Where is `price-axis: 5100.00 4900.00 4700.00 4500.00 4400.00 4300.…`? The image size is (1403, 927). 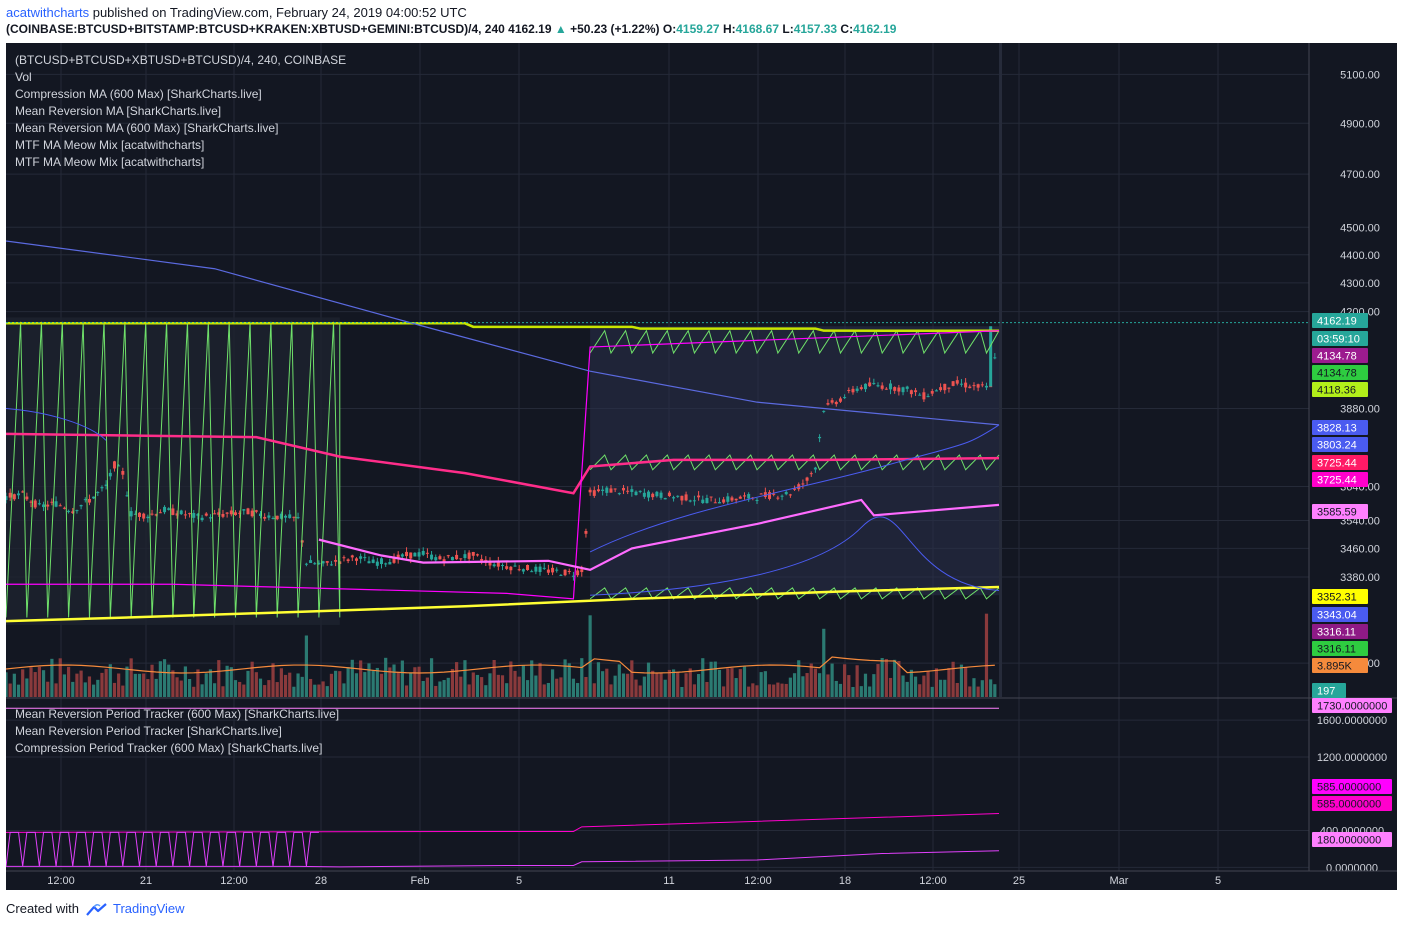
price-axis: 5100.00 4900.00 4700.00 4500.00 4400.00 4300.… is located at coordinates (1352, 471).